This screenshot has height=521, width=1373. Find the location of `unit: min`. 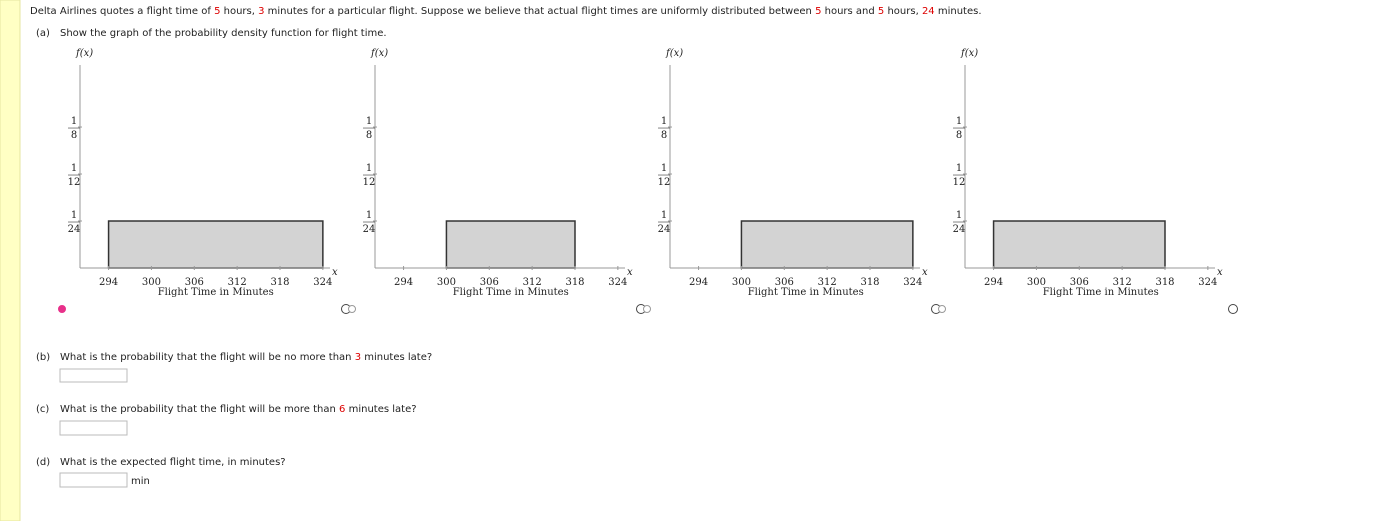

unit: min is located at coordinates (140, 481).